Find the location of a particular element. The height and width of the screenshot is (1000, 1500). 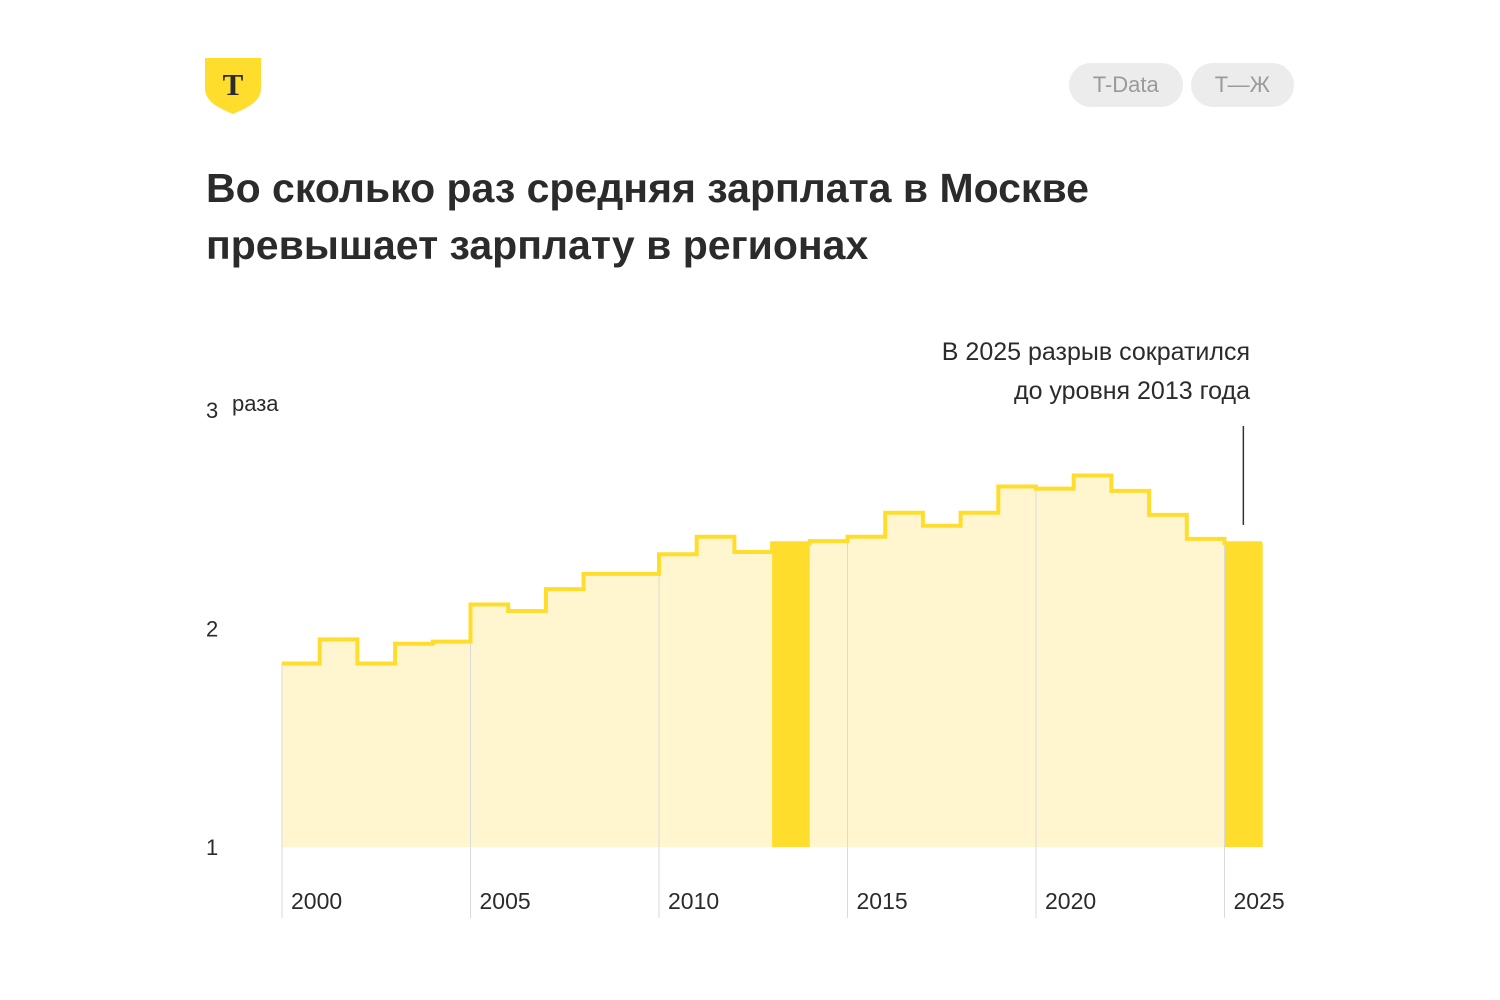

bar-2017 is located at coordinates (942, 686).